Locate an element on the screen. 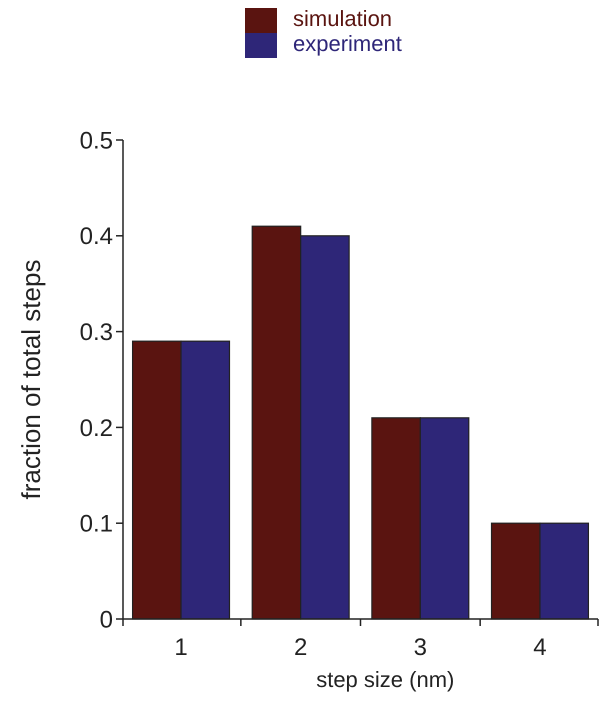 The height and width of the screenshot is (707, 600). x-axis-title: step size (nm) is located at coordinates (385, 679).